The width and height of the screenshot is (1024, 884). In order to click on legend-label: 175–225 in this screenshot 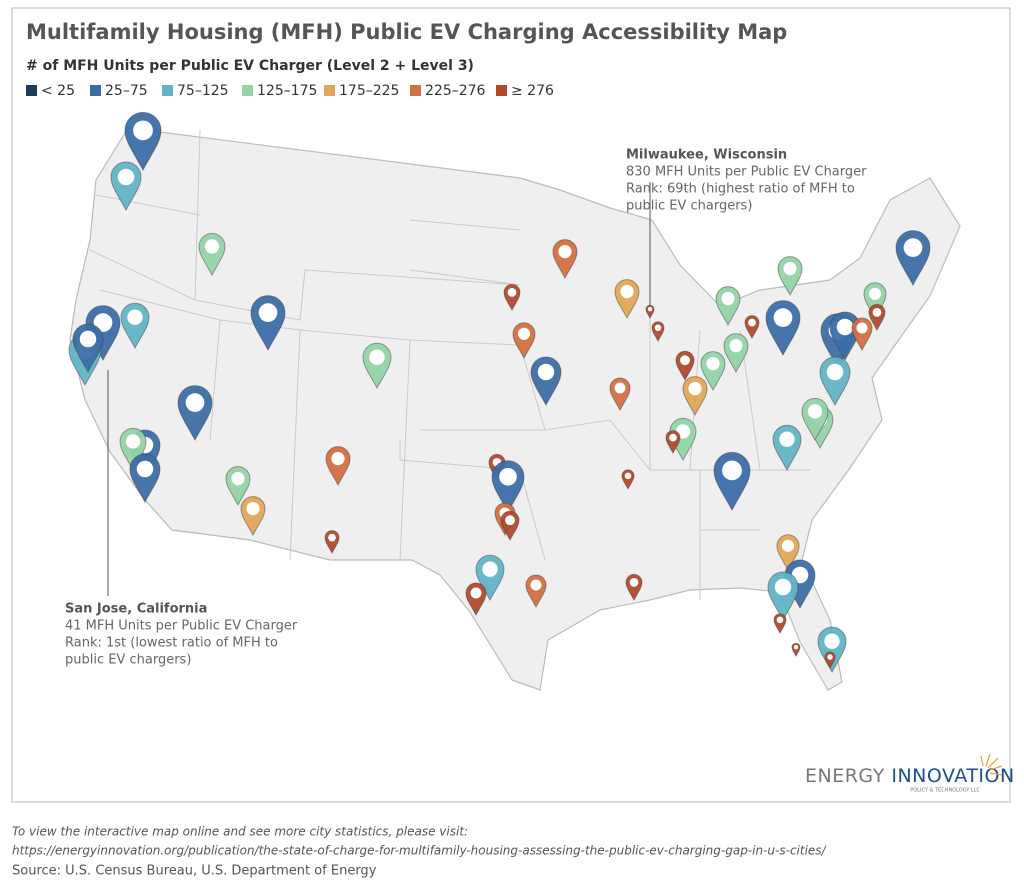, I will do `click(369, 91)`.